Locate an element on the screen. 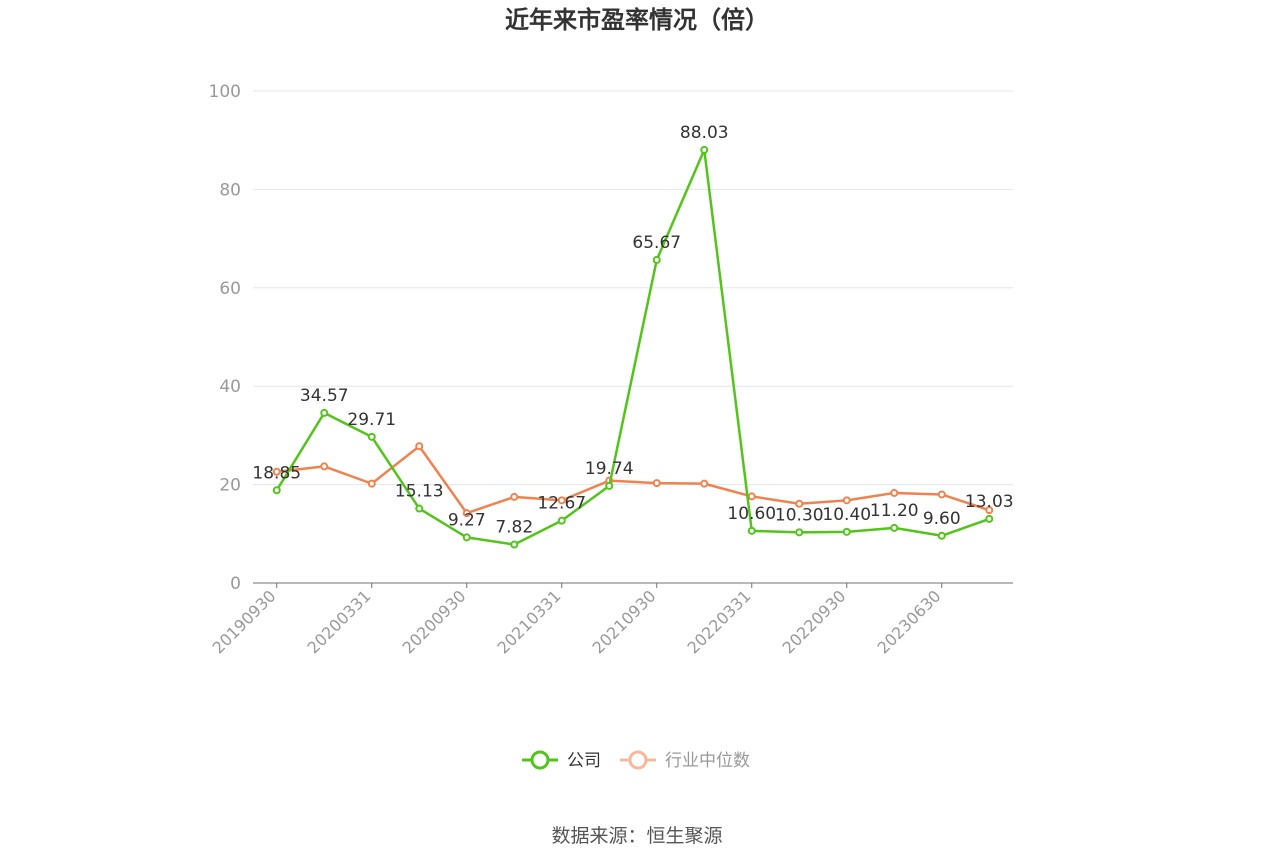 This screenshot has width=1275, height=862. y-tick-label: 100 is located at coordinates (225, 92).